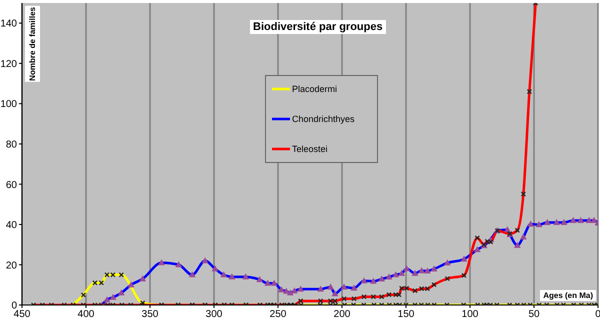 The image size is (600, 321). What do you see at coordinates (315, 89) in the screenshot?
I see `legend-label: Placodermi` at bounding box center [315, 89].